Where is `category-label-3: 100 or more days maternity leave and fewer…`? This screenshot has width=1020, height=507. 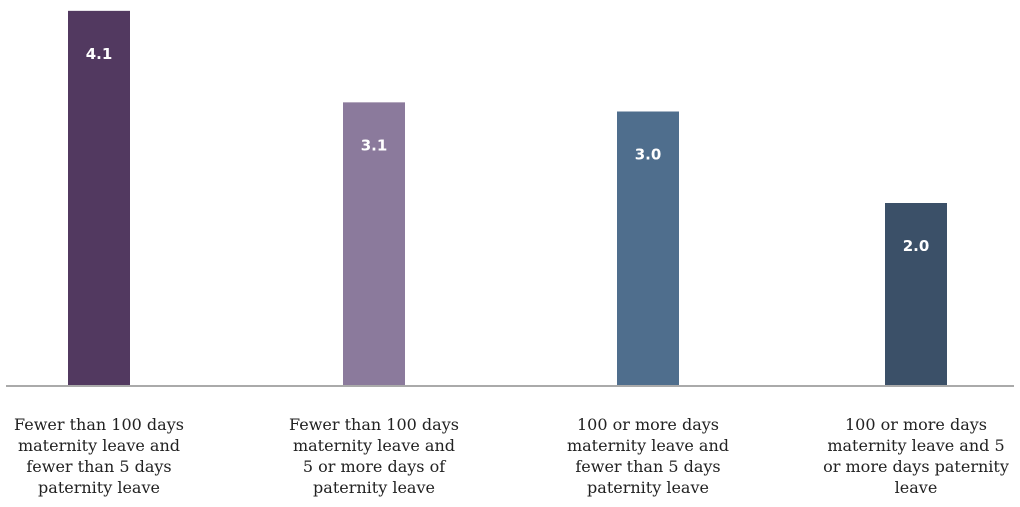 category-label-3: 100 or more days maternity leave and fewer… is located at coordinates (648, 456).